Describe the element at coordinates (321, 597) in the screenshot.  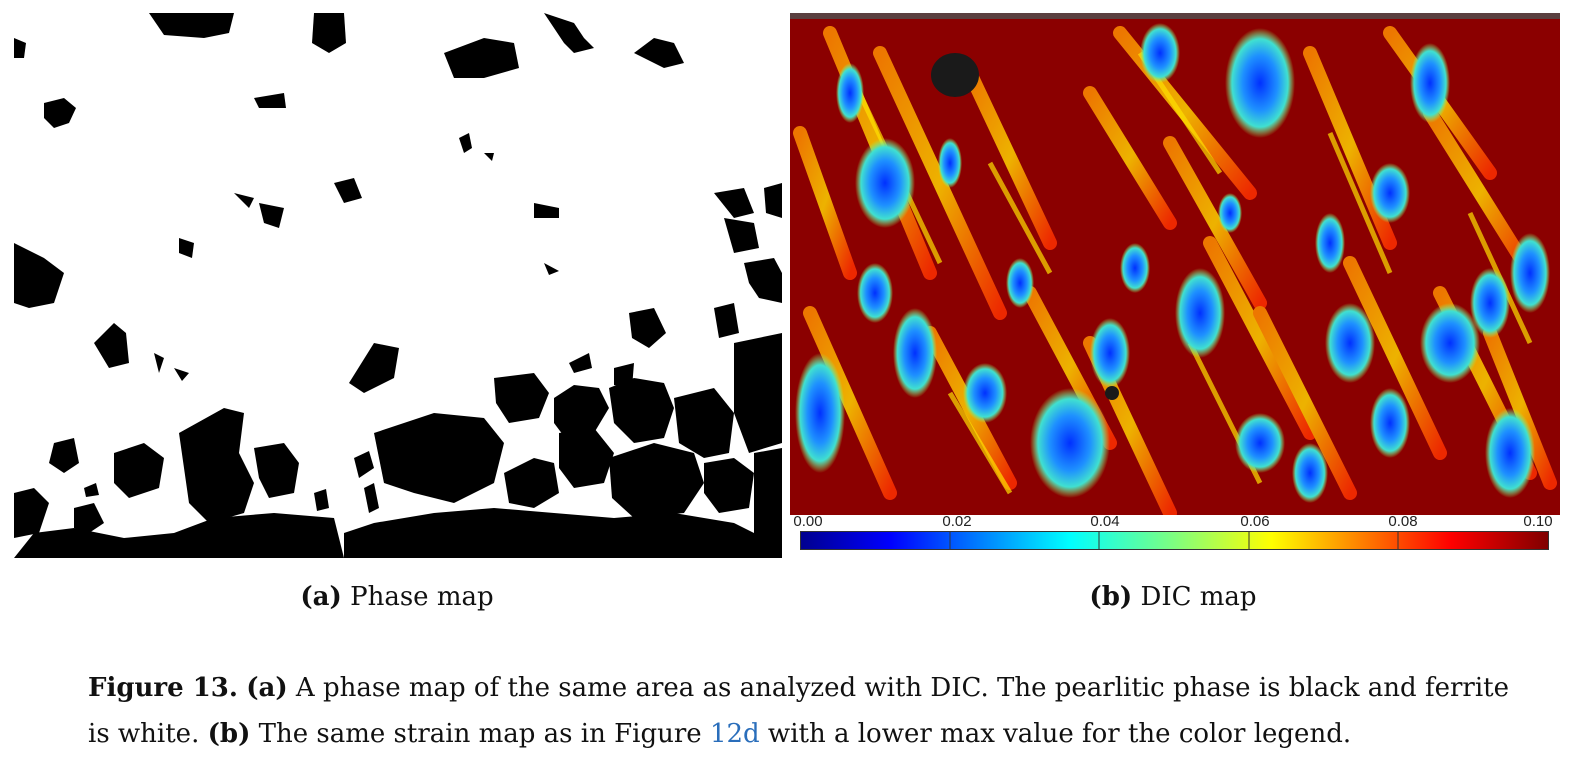
I see `subcaption-a-label: (a)` at that location.